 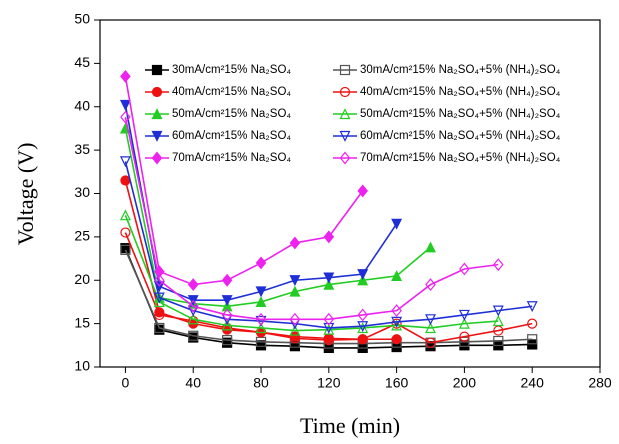 What do you see at coordinates (533, 383) in the screenshot?
I see `x-tick-label: 240` at bounding box center [533, 383].